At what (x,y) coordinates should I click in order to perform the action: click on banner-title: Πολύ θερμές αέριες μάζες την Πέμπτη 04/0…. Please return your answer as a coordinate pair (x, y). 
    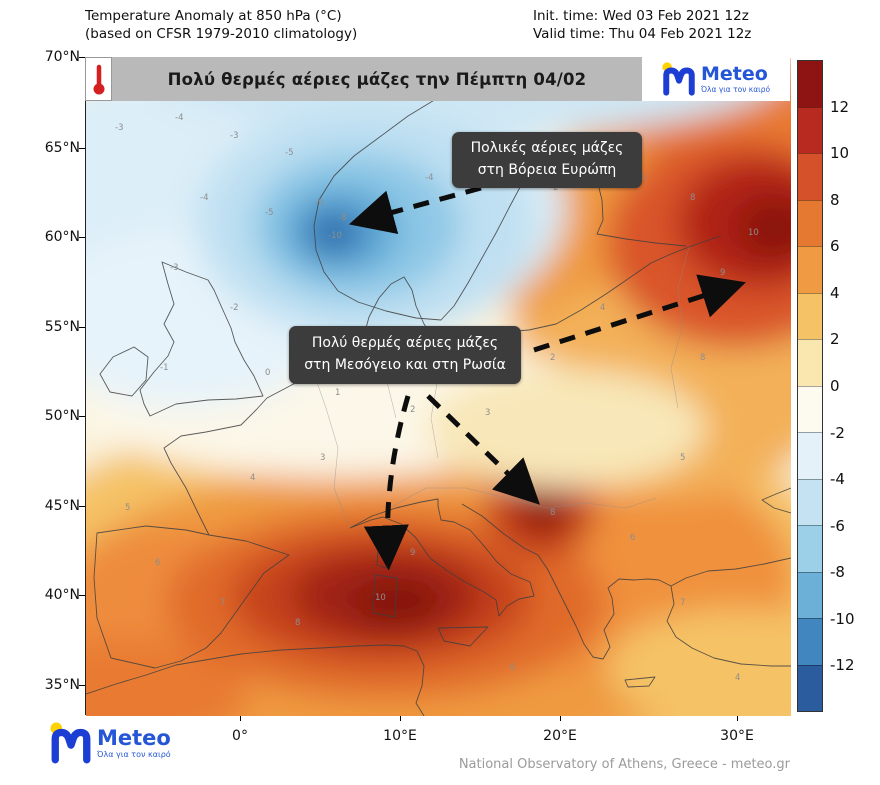
    Looking at the image, I should click on (377, 79).